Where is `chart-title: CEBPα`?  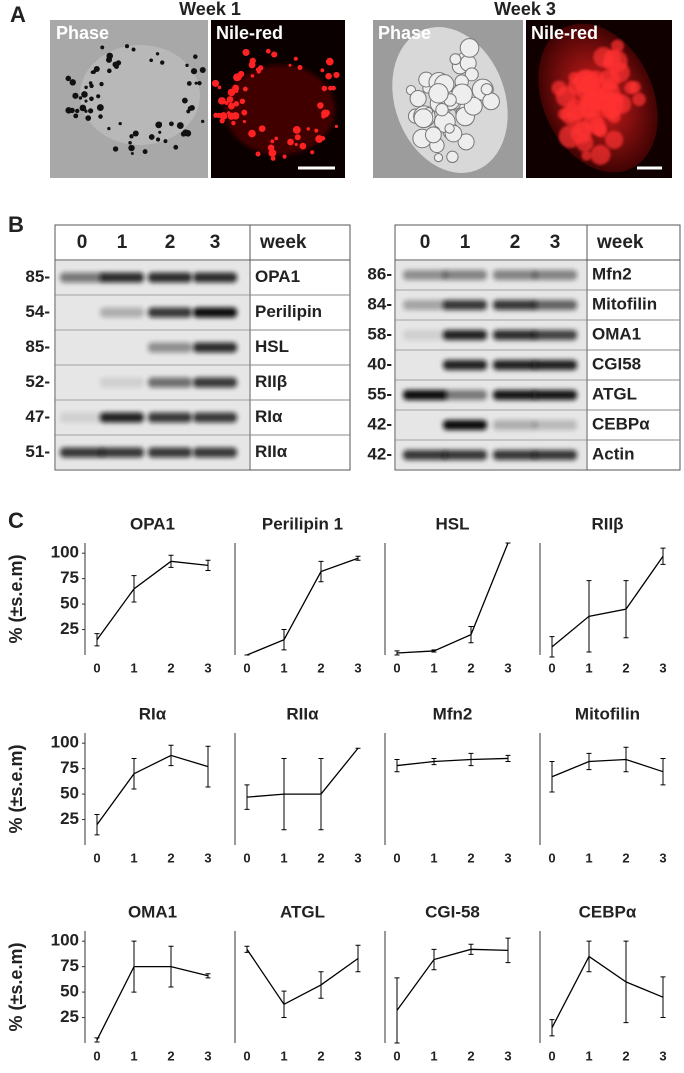
chart-title: CEBPα is located at coordinates (608, 911).